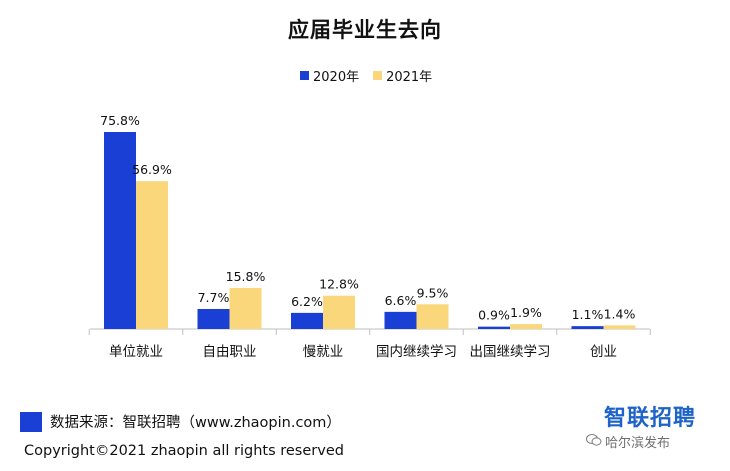  What do you see at coordinates (433, 292) in the screenshot?
I see `data-label: 9.5%` at bounding box center [433, 292].